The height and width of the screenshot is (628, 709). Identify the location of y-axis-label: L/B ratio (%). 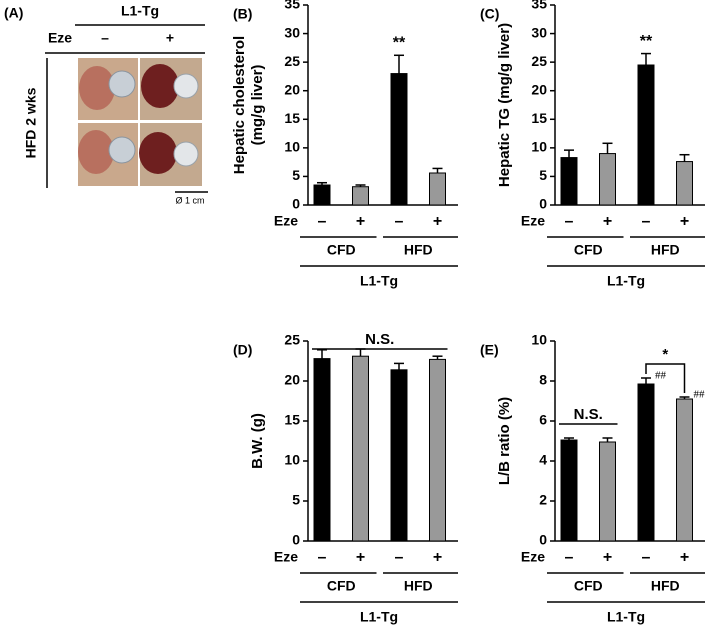
(504, 441).